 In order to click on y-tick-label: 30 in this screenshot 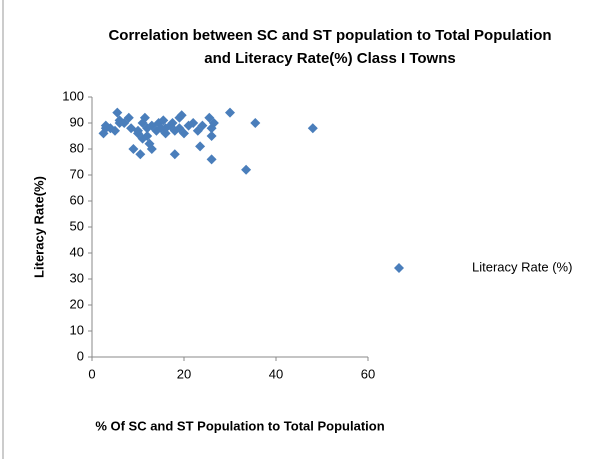, I will do `click(77, 277)`.